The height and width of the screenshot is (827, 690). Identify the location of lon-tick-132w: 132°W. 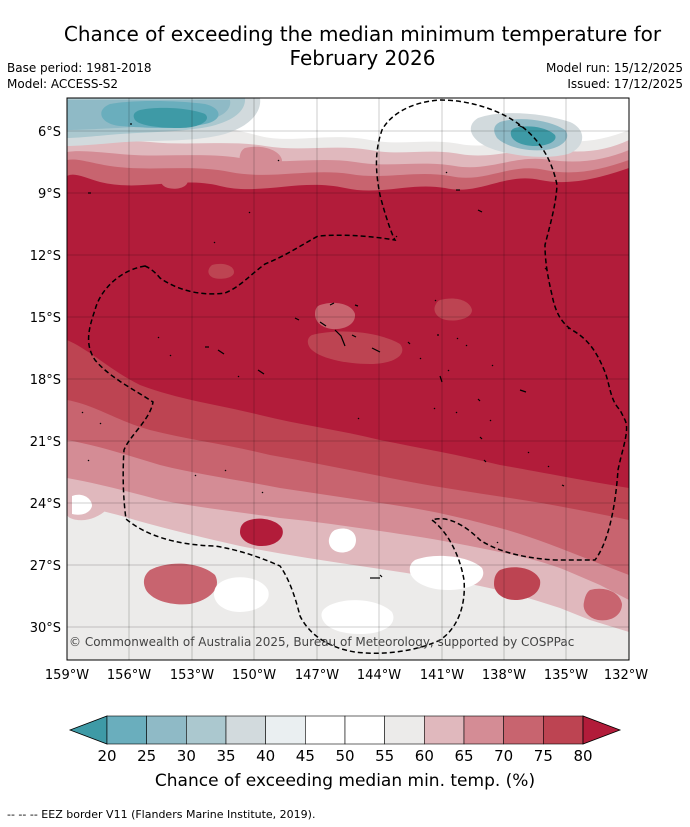
(626, 675).